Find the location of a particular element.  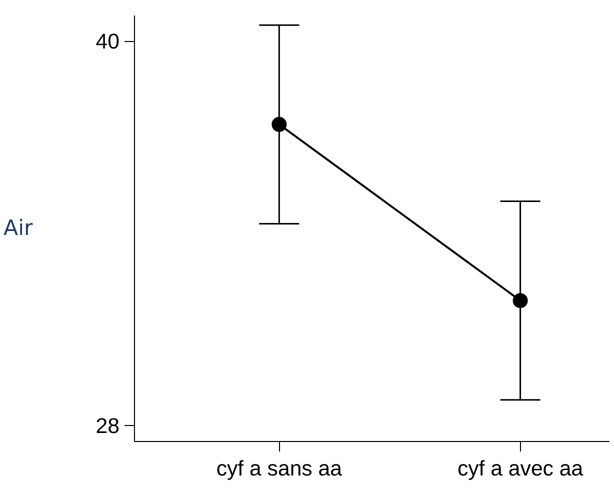

x-tick-label: cyf a avec aa is located at coordinates (520, 468).